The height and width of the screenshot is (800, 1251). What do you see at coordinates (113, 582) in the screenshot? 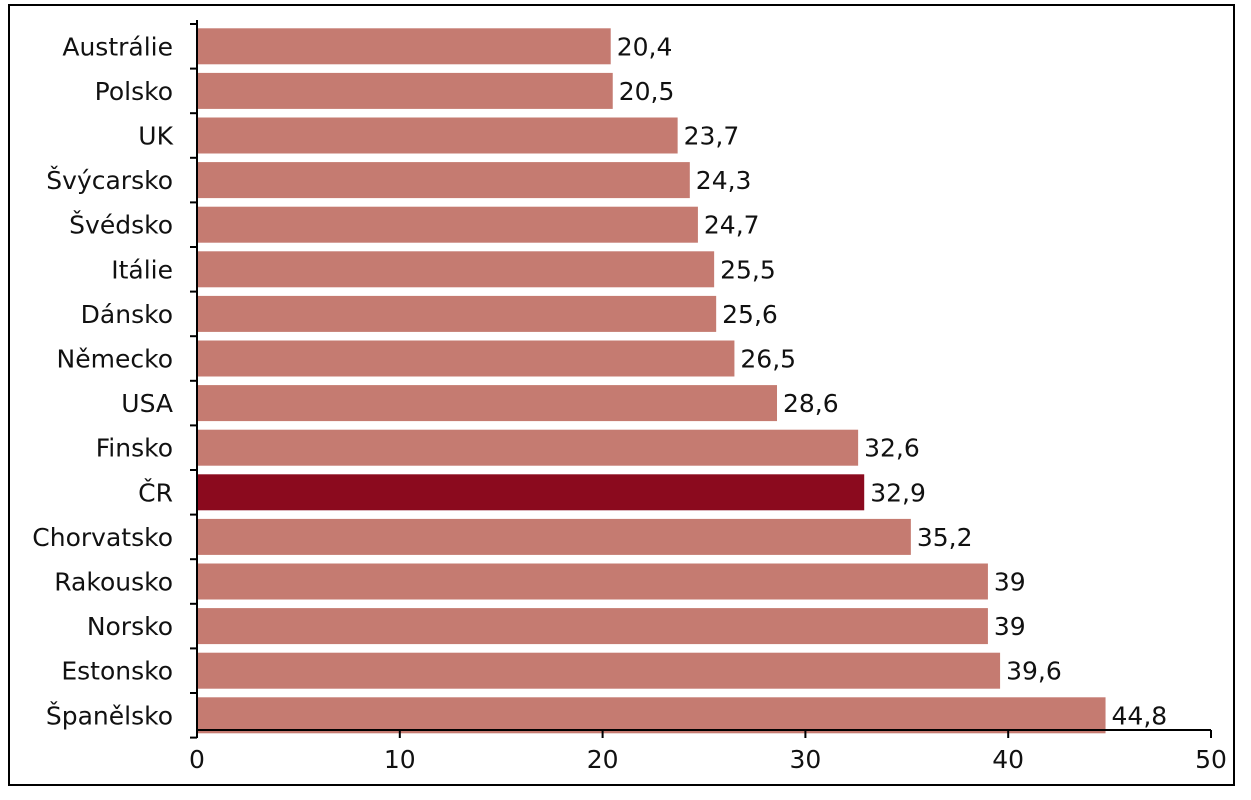
I see `category-label: Rakousko` at bounding box center [113, 582].